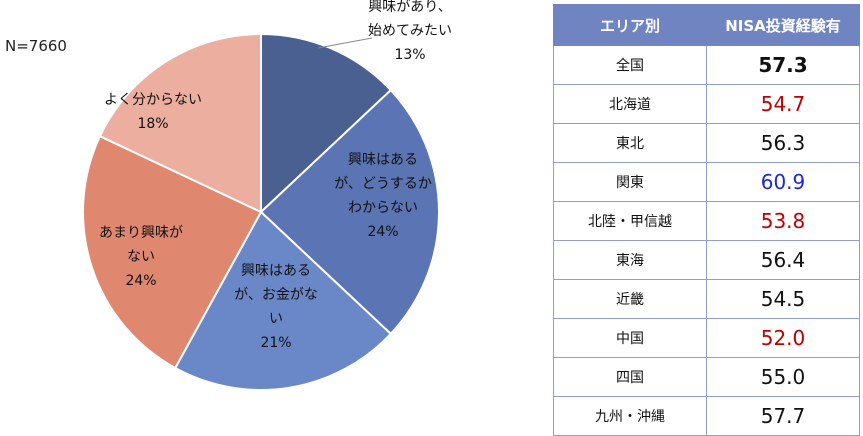 The height and width of the screenshot is (436, 863). Describe the element at coordinates (630, 104) in the screenshot. I see `area-name-cell: 北海道` at that location.